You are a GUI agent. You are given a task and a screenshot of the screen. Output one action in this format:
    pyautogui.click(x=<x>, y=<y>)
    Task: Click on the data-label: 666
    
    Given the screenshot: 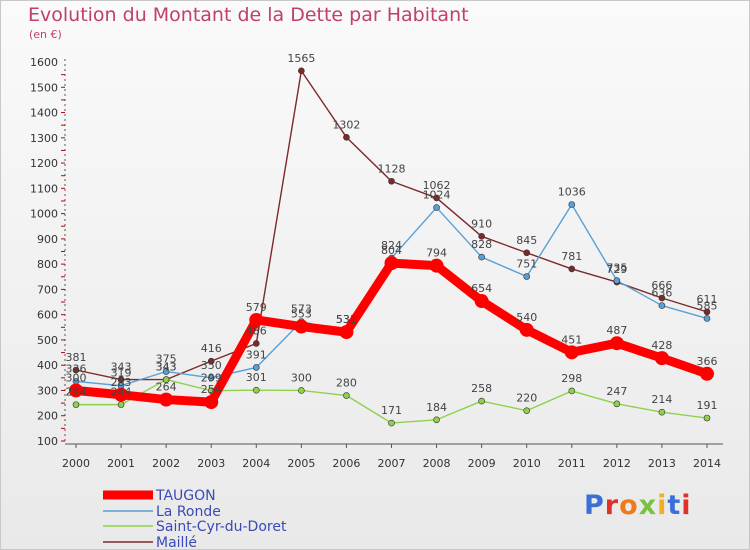 What is the action you would take?
    pyautogui.click(x=661, y=285)
    